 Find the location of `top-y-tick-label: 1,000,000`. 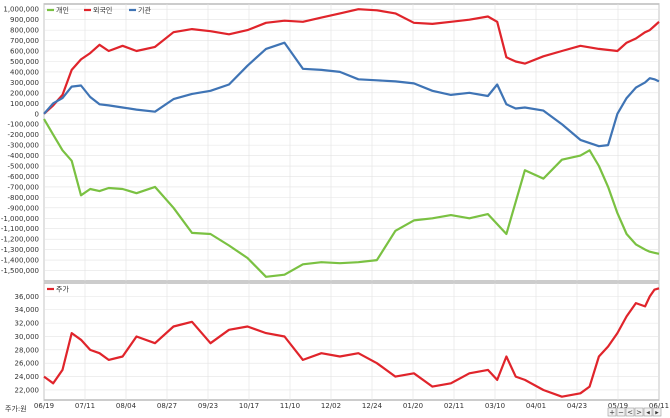

top-y-tick-label: 1,000,000 is located at coordinates (21, 10).